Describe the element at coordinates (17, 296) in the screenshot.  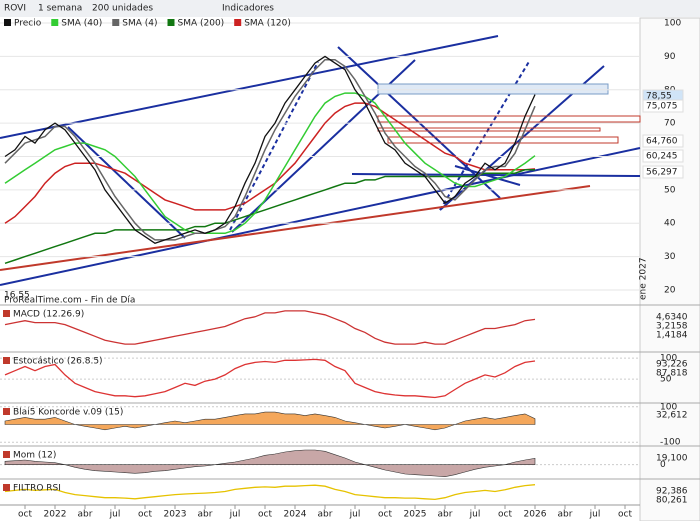
I see `legend-low: 16,55` at that location.